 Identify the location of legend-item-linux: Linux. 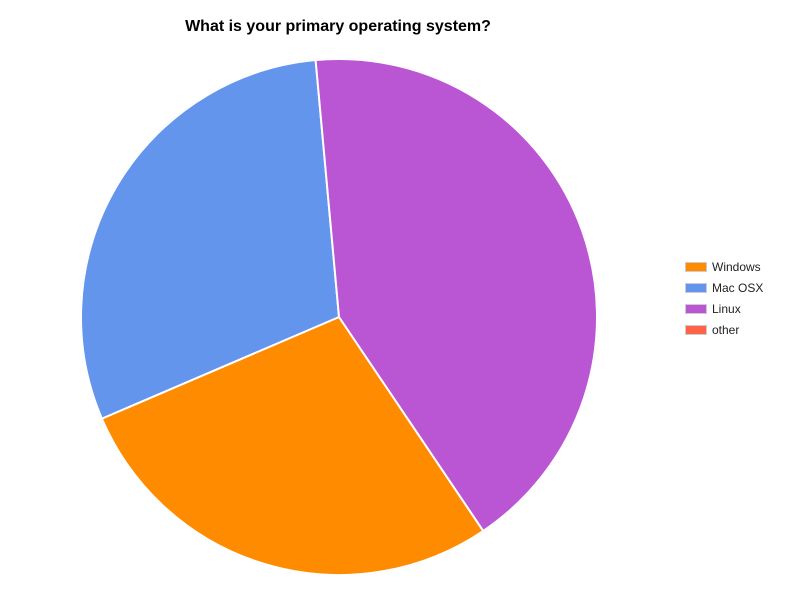
(724, 308).